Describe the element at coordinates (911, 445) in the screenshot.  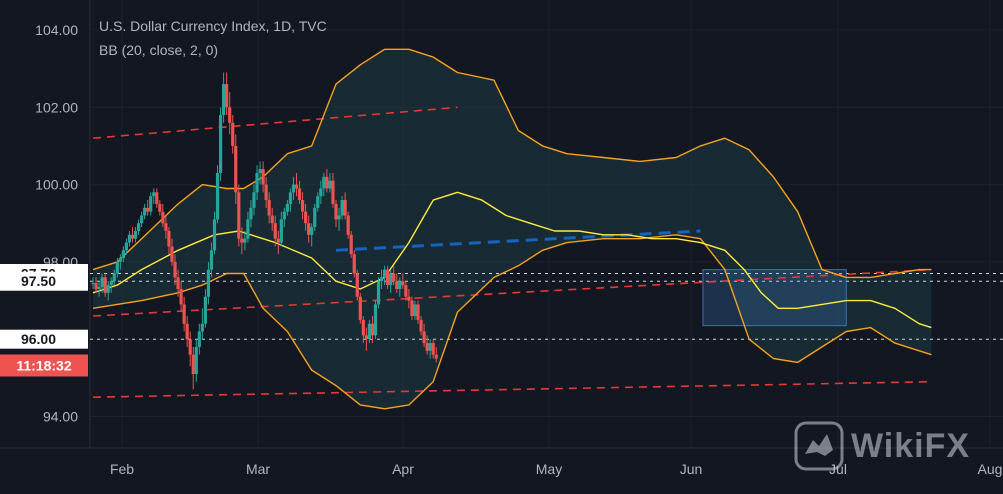
I see `watermark-text: WikiFX` at that location.